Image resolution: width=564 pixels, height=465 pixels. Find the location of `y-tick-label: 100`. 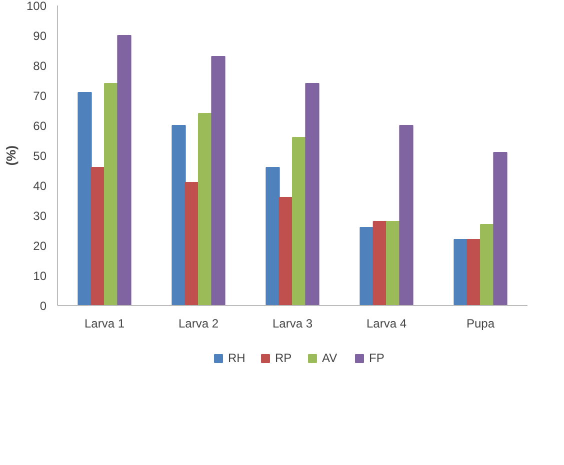

y-tick-label: 100 is located at coordinates (36, 6).